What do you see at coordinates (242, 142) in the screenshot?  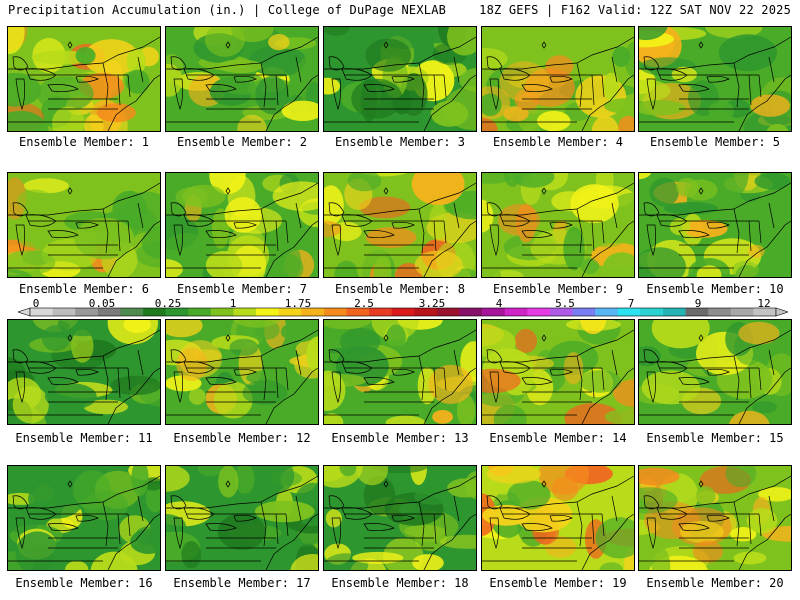 I see `ensemble-member-label: Ensemble Member: 2` at bounding box center [242, 142].